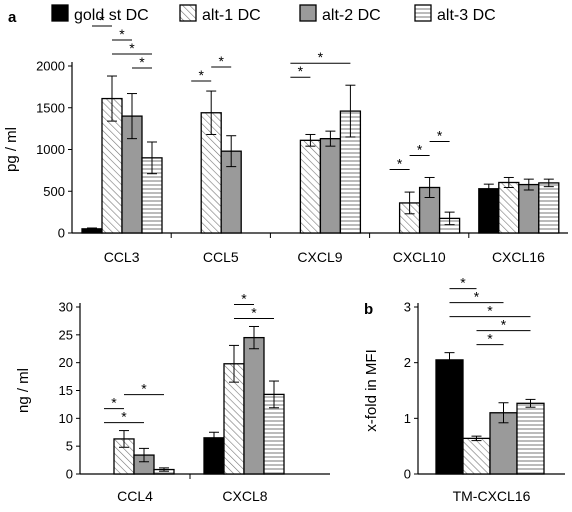 The height and width of the screenshot is (512, 572). I want to click on y-tick-label: 500, so click(54, 191).